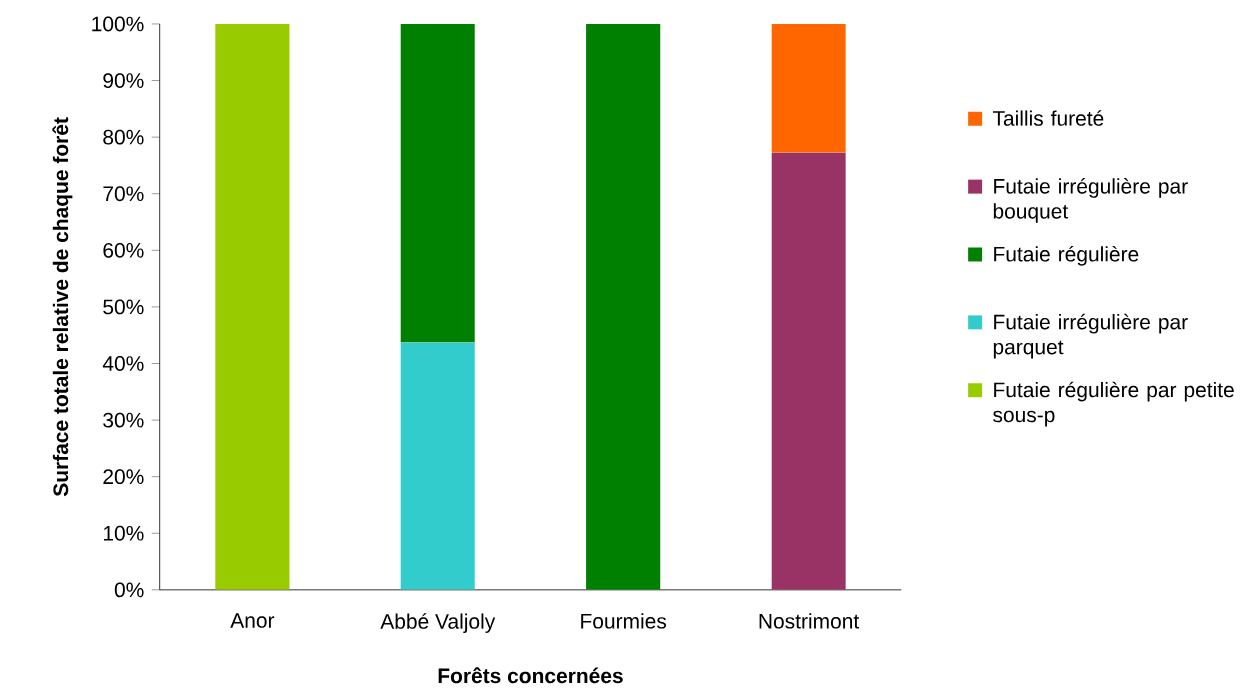  I want to click on y-tick-label: 0%, so click(129, 590).